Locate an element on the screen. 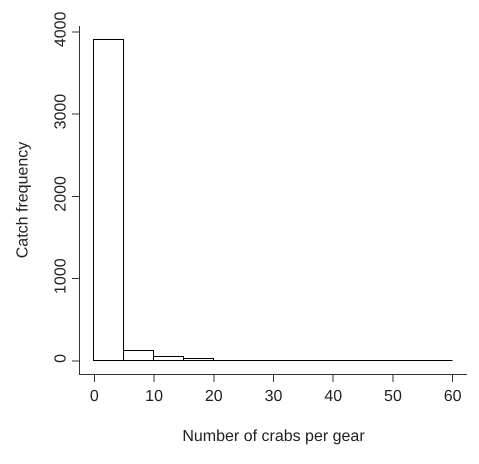 The image size is (479, 464). y-tick-label: 4000 is located at coordinates (61, 29).